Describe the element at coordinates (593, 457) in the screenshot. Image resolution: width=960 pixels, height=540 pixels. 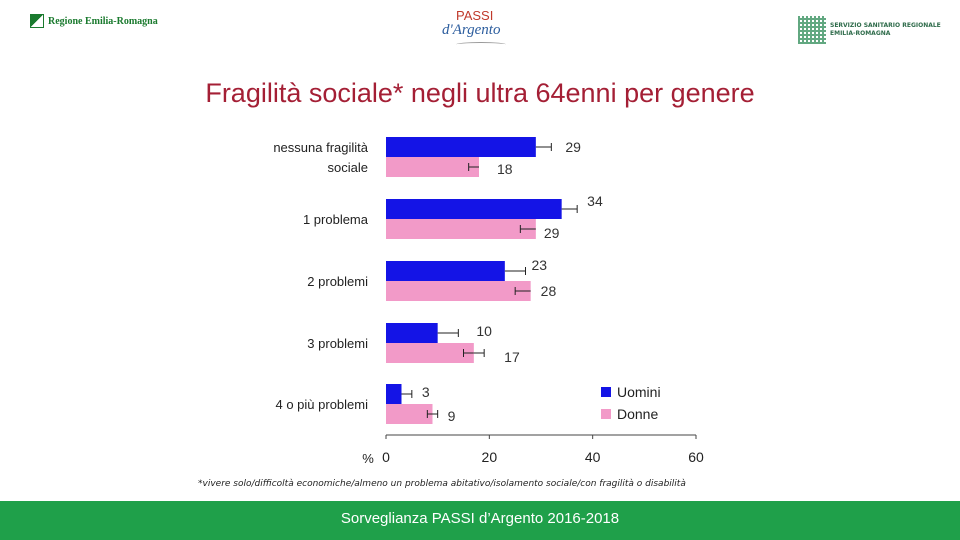
I see `x-tick-label: 40` at that location.